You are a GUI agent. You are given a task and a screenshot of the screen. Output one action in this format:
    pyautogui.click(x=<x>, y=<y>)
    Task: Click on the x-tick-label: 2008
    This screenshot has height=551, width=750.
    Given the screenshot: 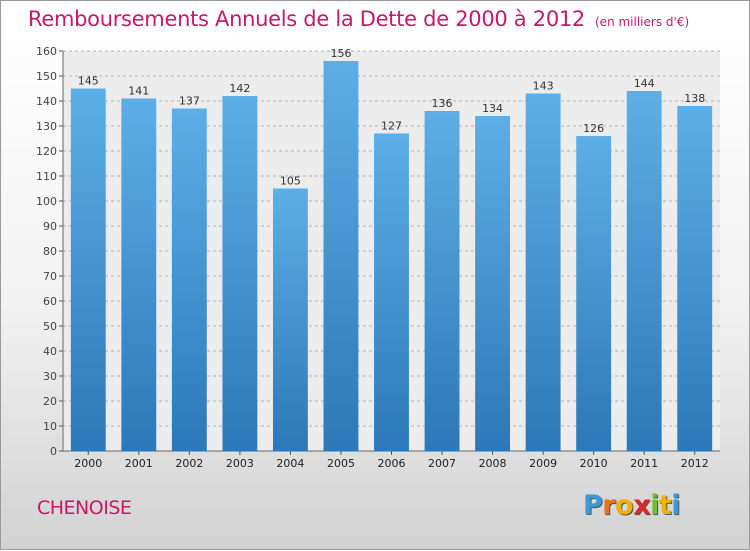 What is the action you would take?
    pyautogui.click(x=493, y=463)
    